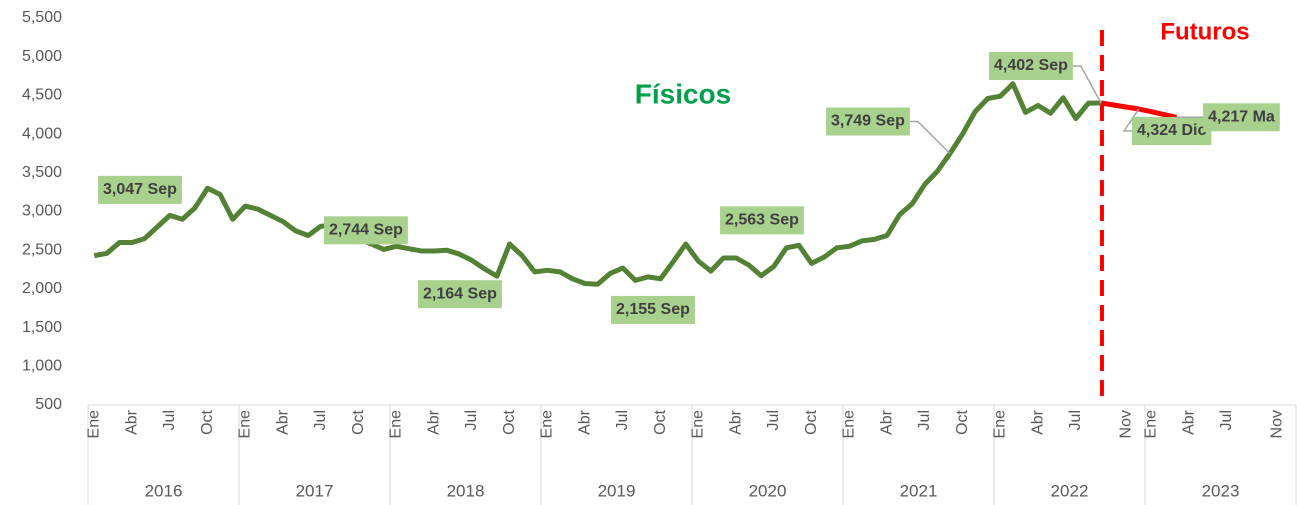  I want to click on group-label: 2020, so click(768, 490).